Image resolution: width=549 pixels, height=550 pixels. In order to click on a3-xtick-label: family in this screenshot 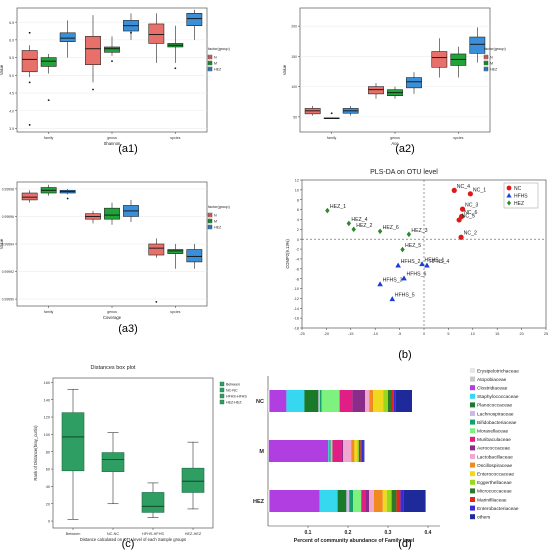, I will do `click(49, 312)`.